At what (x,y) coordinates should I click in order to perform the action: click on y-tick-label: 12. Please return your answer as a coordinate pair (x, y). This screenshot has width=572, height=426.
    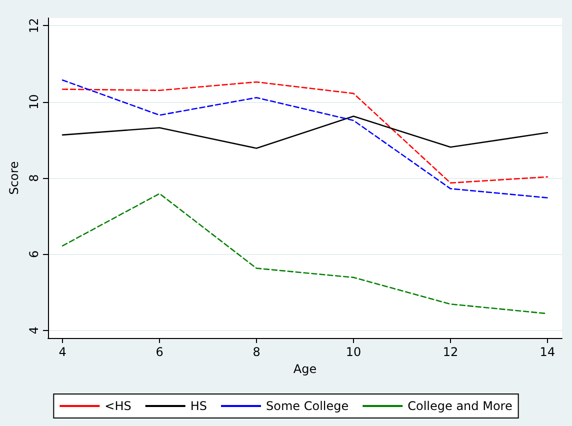
    Looking at the image, I should click on (34, 26).